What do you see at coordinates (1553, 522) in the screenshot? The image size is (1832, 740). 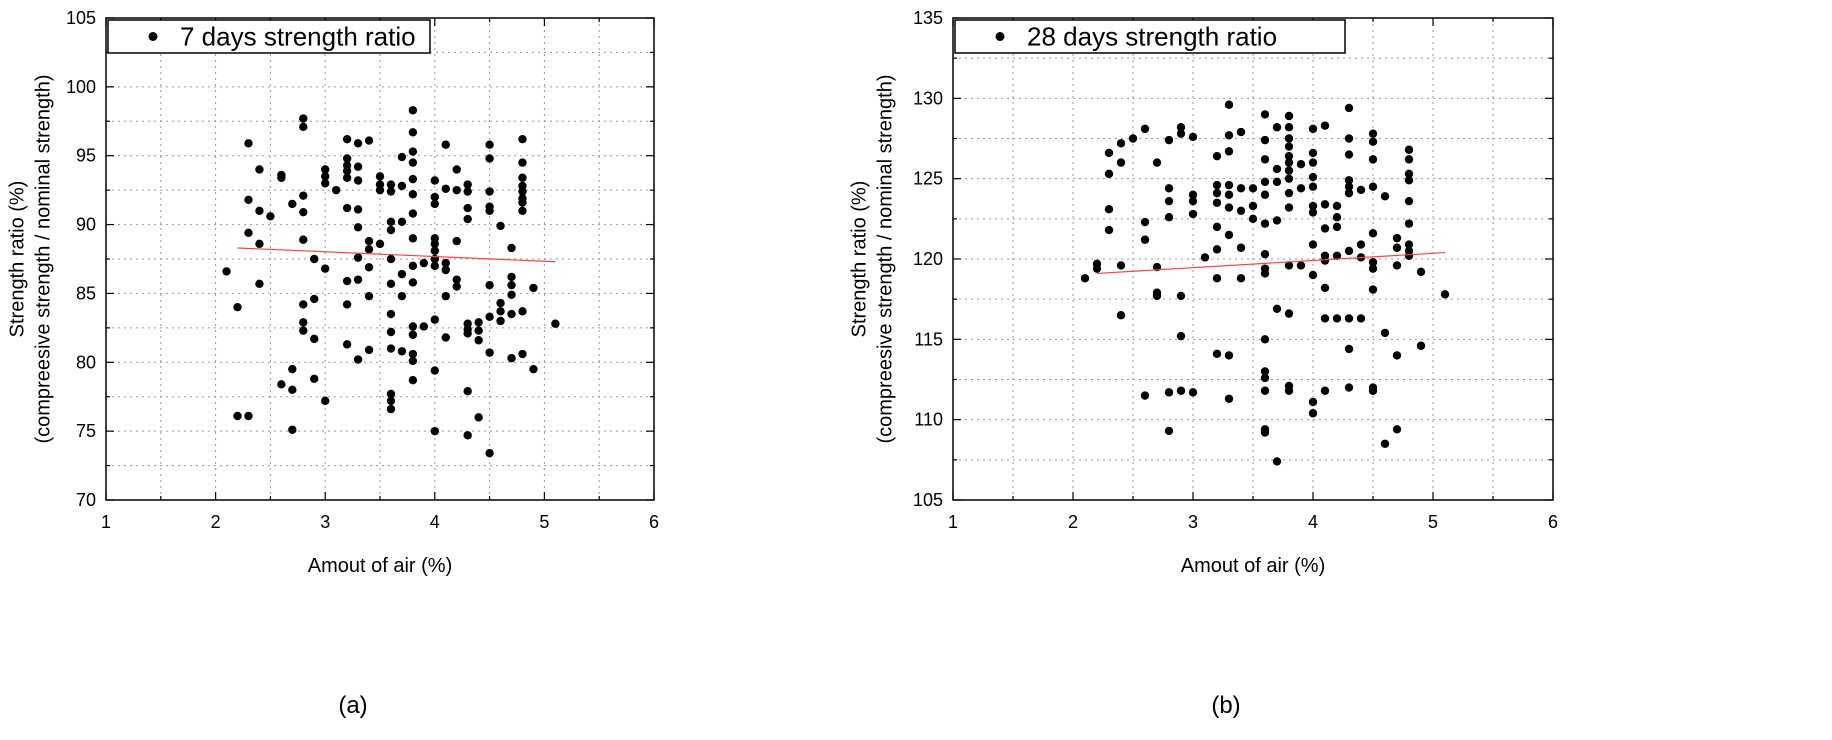 I see `chart-b-x-tick-label: 6` at bounding box center [1553, 522].